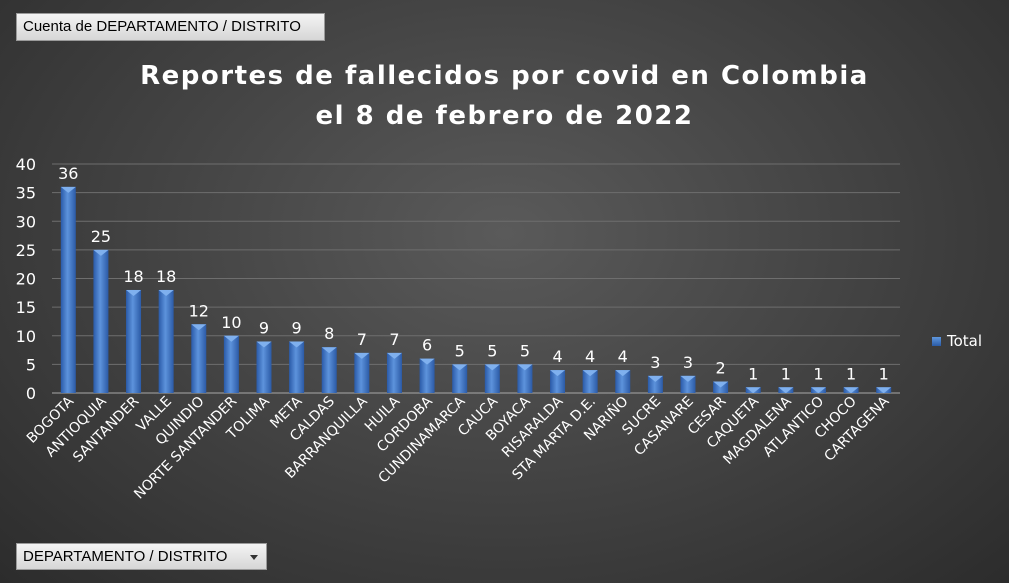 The image size is (1009, 583). What do you see at coordinates (101, 236) in the screenshot?
I see `data-label: 25` at bounding box center [101, 236].